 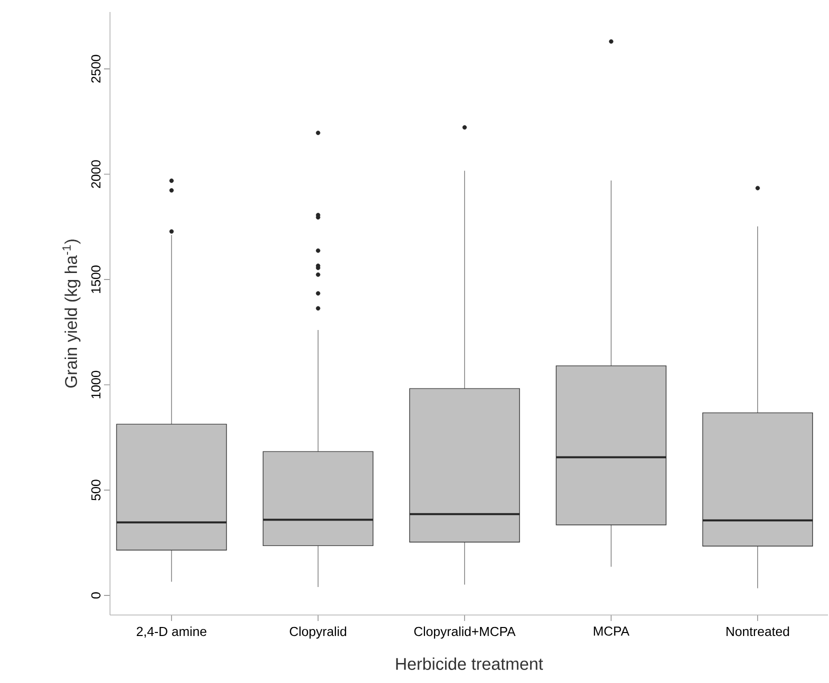 What do you see at coordinates (95, 595) in the screenshot?
I see `y-tick-label: 0` at bounding box center [95, 595].